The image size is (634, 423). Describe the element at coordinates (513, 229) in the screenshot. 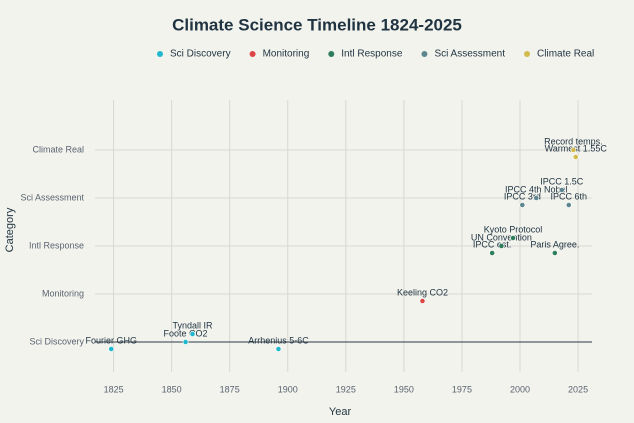

I see `point-label: Kyoto Protocol` at that location.